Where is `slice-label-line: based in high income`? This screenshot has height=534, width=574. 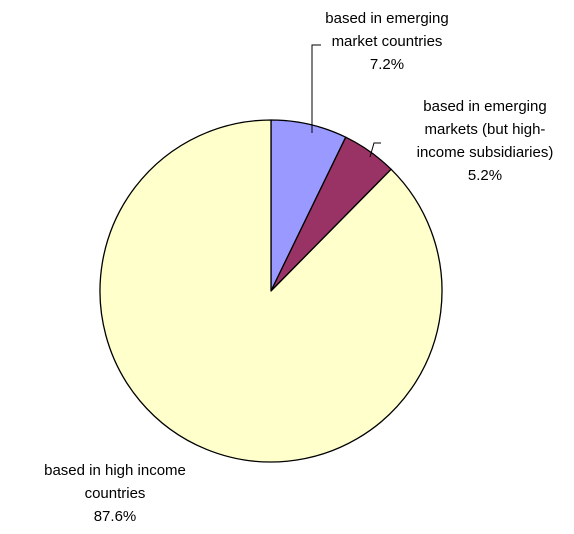 slice-label-line: based in high income is located at coordinates (115, 470).